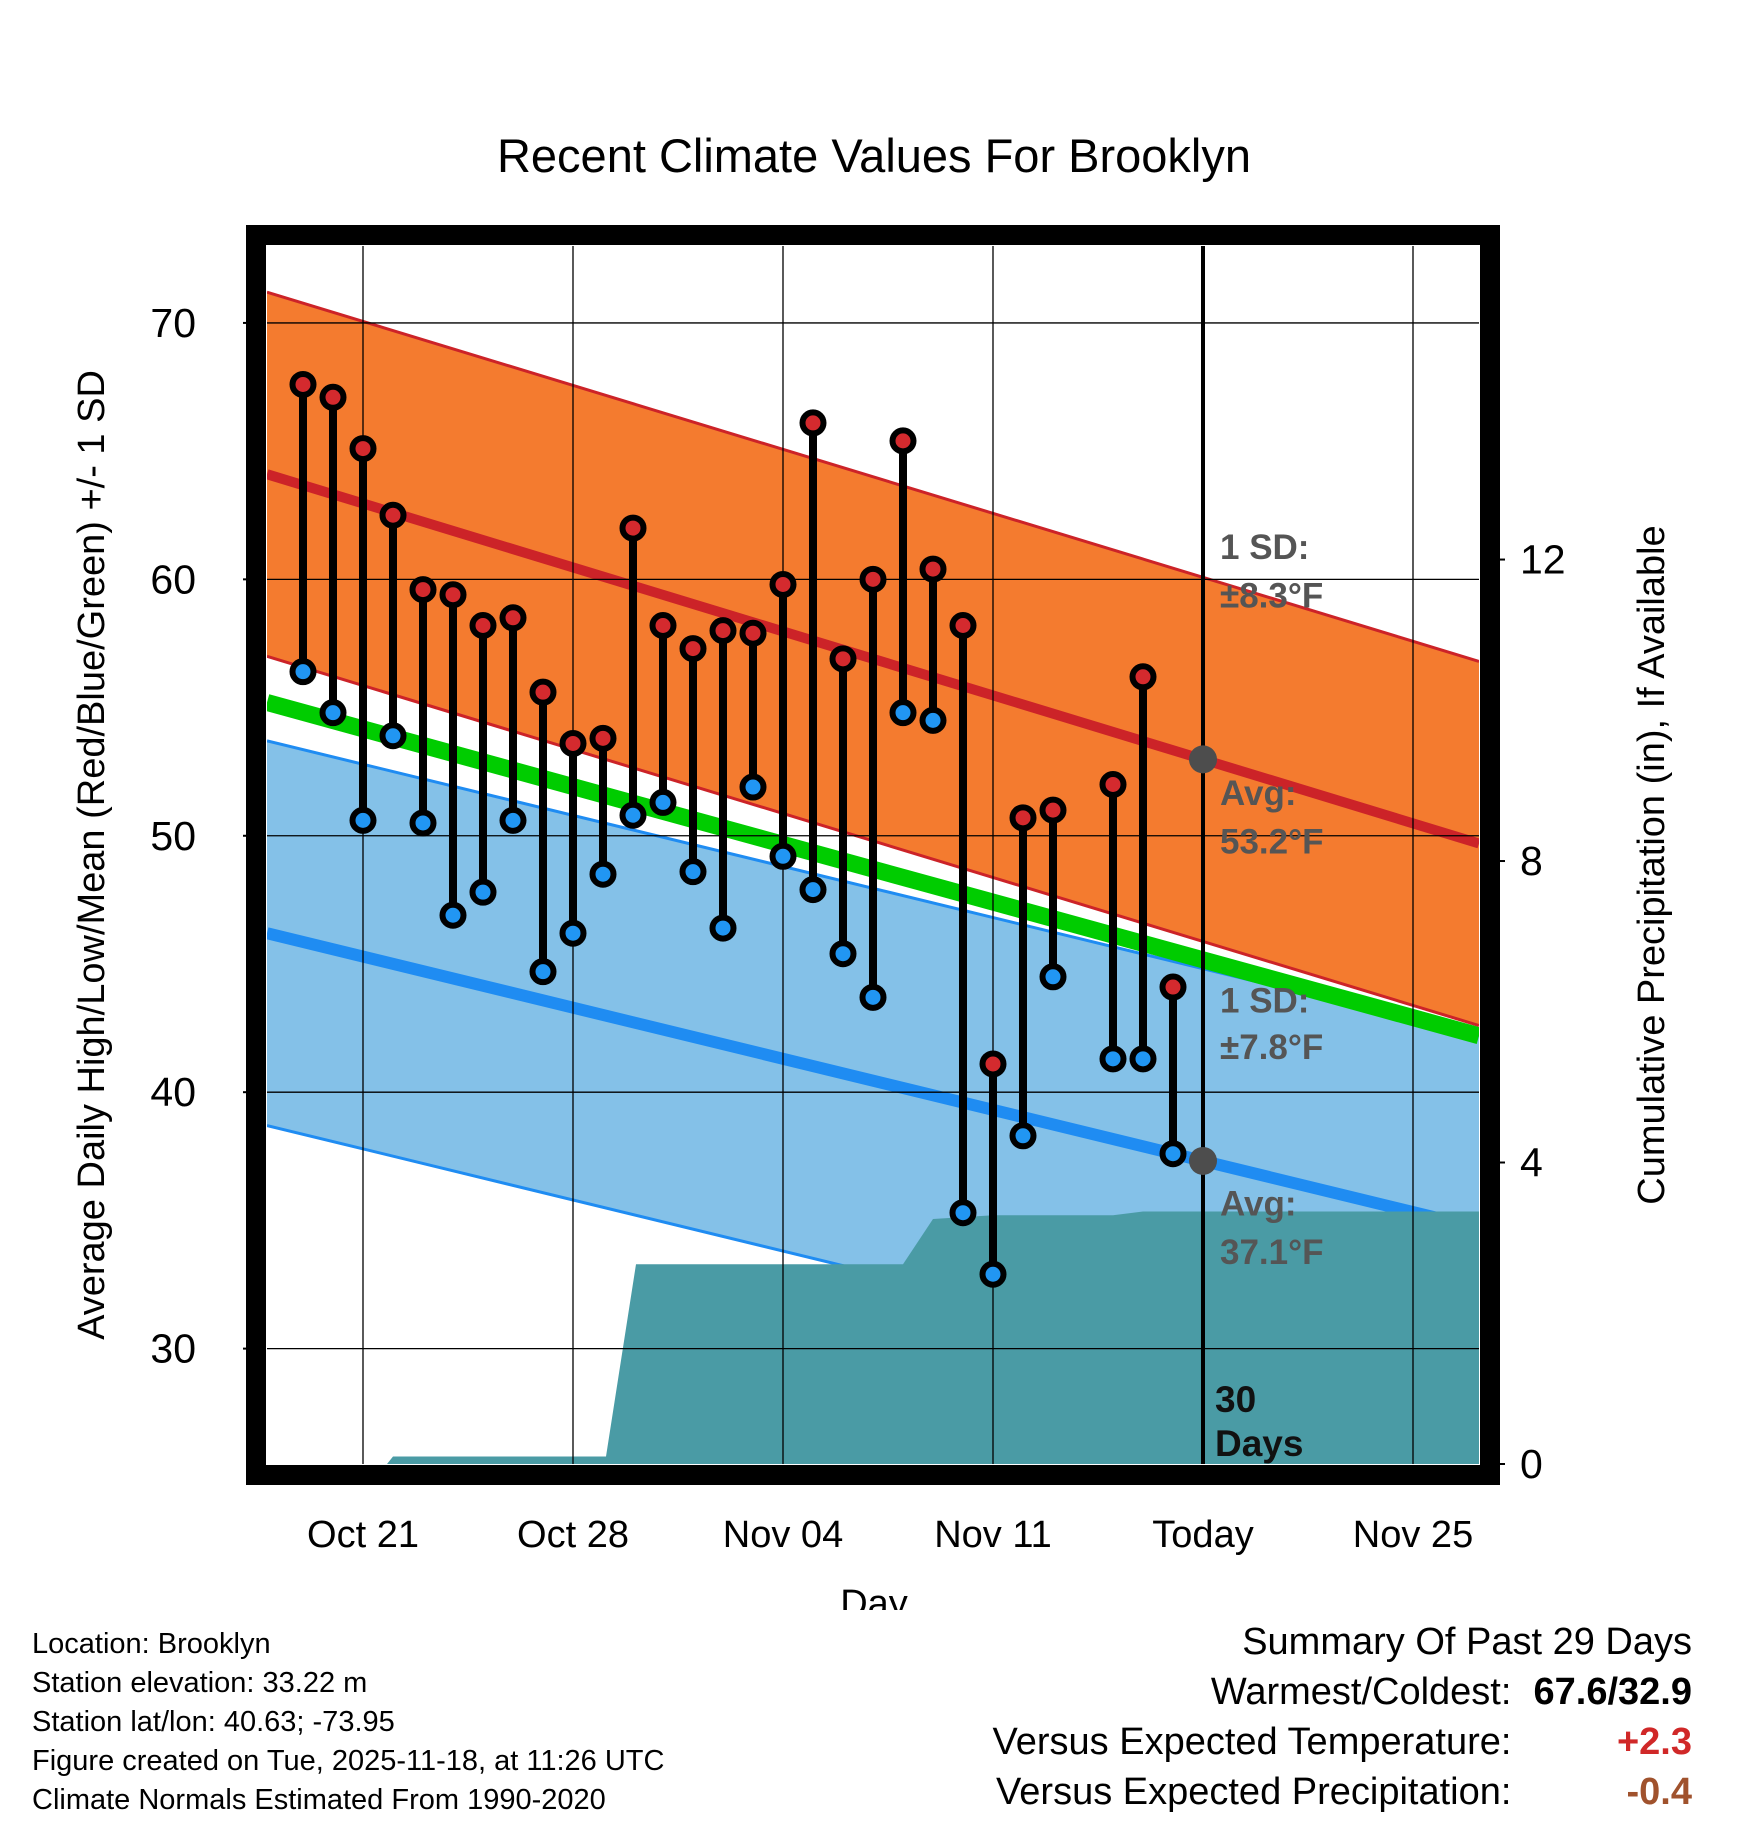 Image resolution: width=1748 pixels, height=1828 pixels. What do you see at coordinates (1264, 547) in the screenshot?
I see `annotation-high-sd: 1 SD:` at bounding box center [1264, 547].